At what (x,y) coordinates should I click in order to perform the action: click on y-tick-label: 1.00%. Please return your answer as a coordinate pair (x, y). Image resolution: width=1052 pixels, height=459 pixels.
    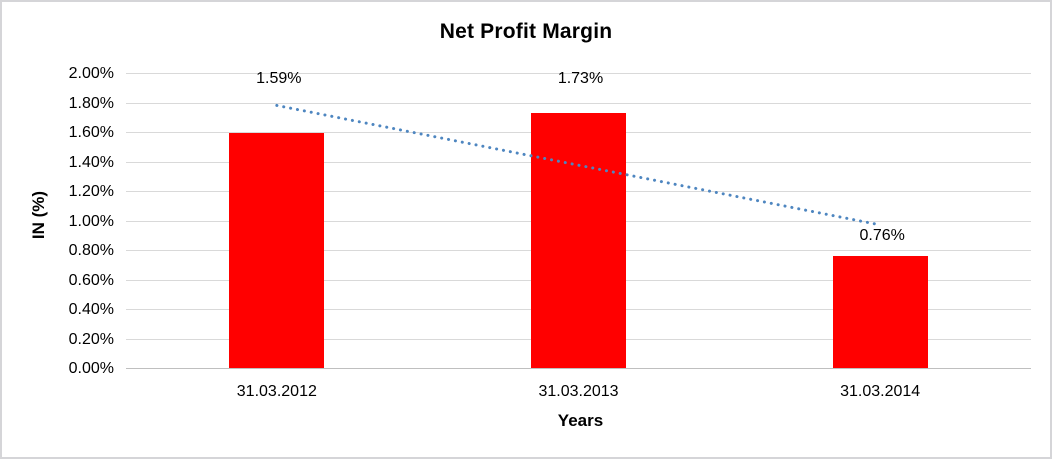
    Looking at the image, I should click on (91, 221).